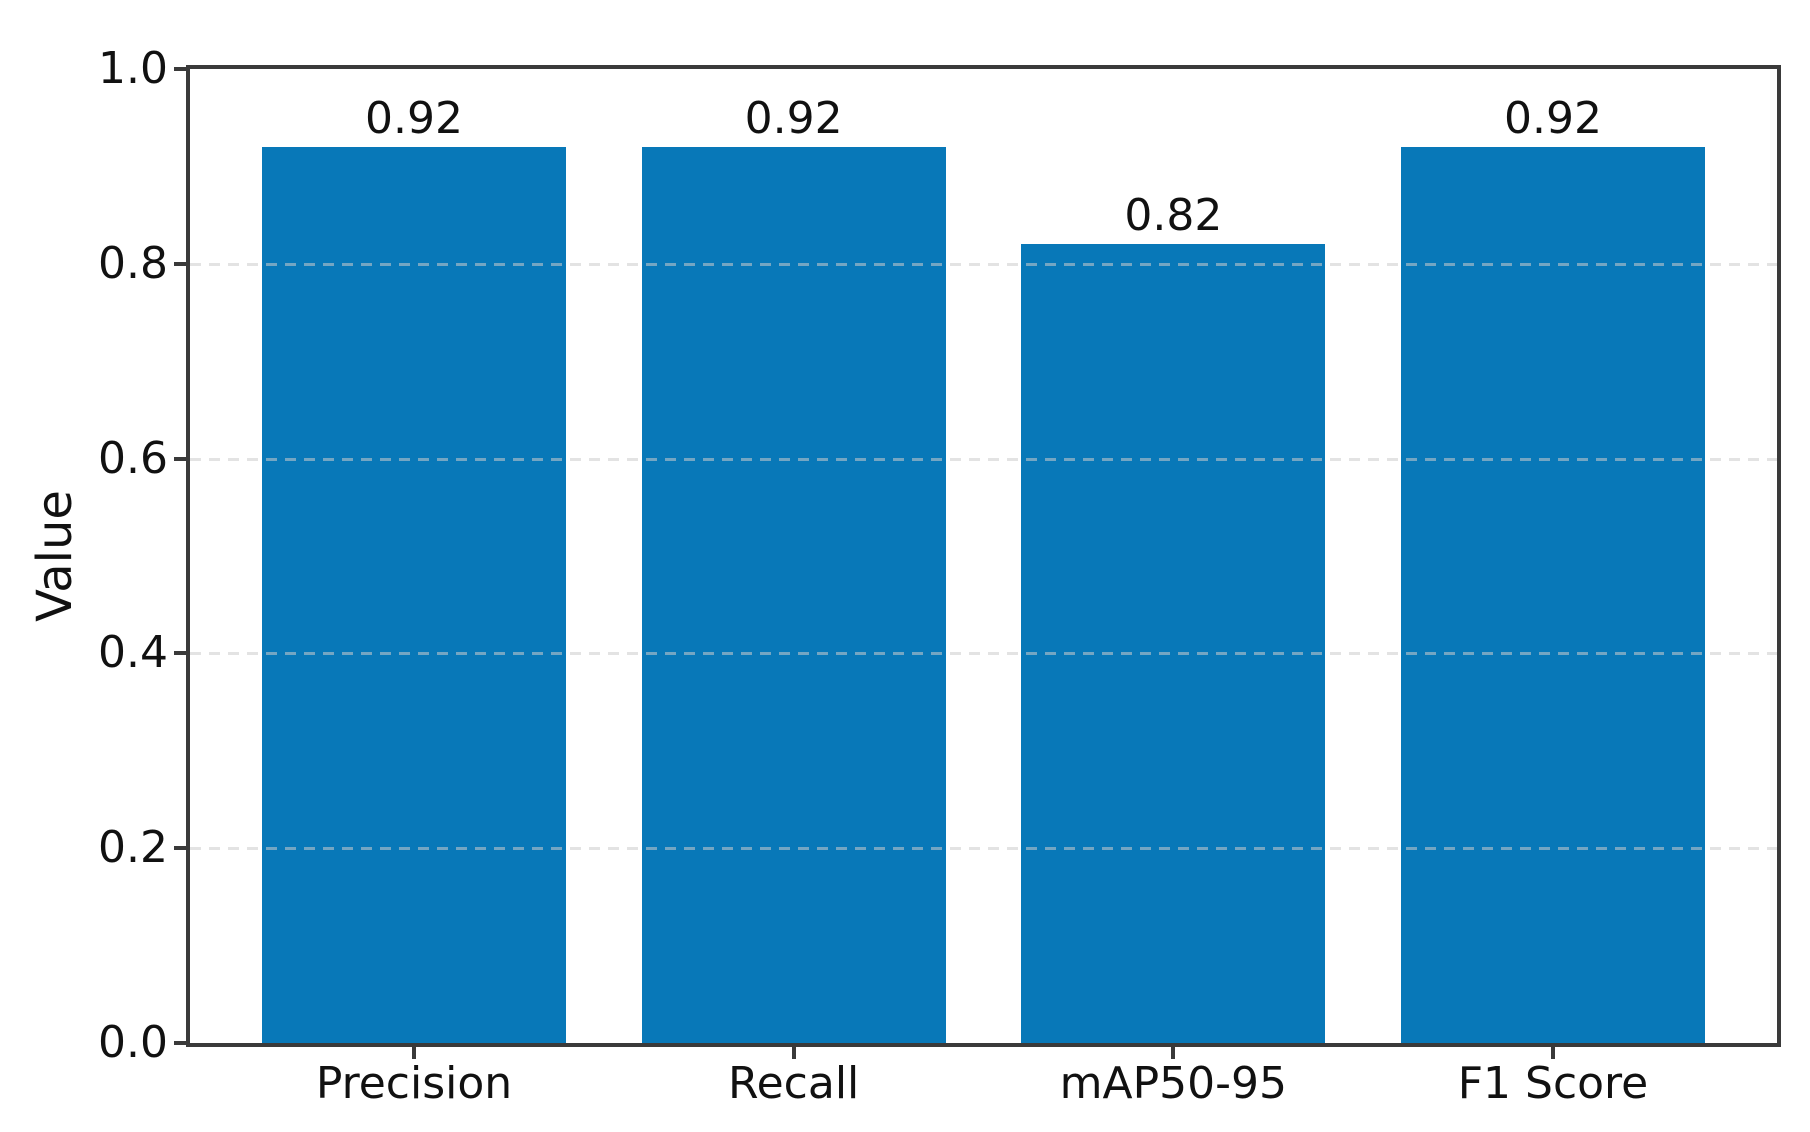  What do you see at coordinates (1173, 1083) in the screenshot?
I see `x-tick-label: mAP50-95` at bounding box center [1173, 1083].